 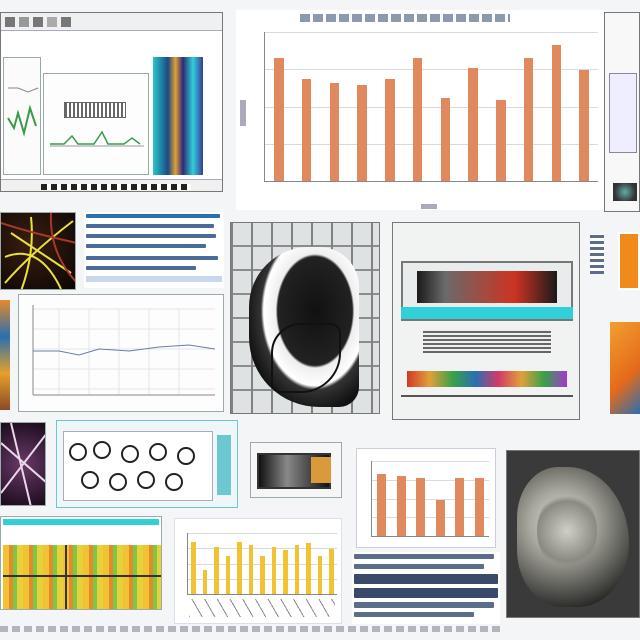 What do you see at coordinates (262, 608) in the screenshot?
I see `rotated-tick-labels` at bounding box center [262, 608].